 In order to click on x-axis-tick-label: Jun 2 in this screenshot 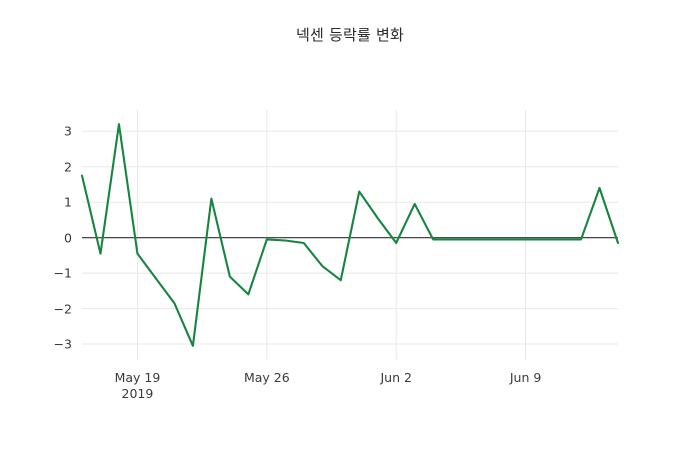, I will do `click(396, 378)`.